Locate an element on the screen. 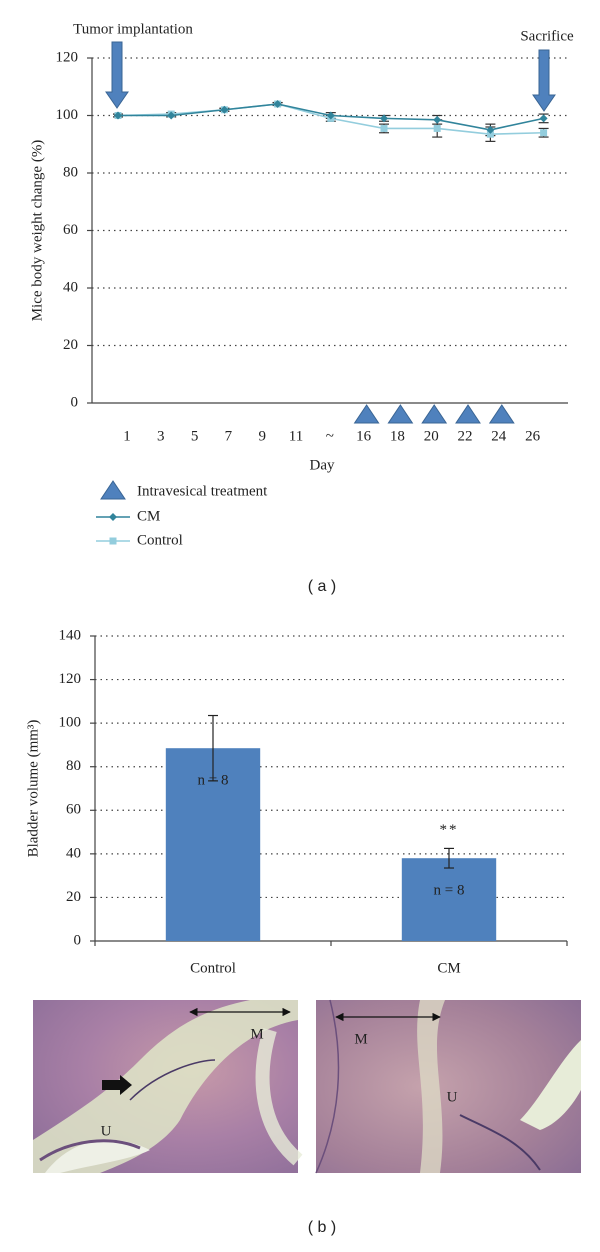 This screenshot has height=1252, width=600. x-tick-label: 3 is located at coordinates (161, 436).